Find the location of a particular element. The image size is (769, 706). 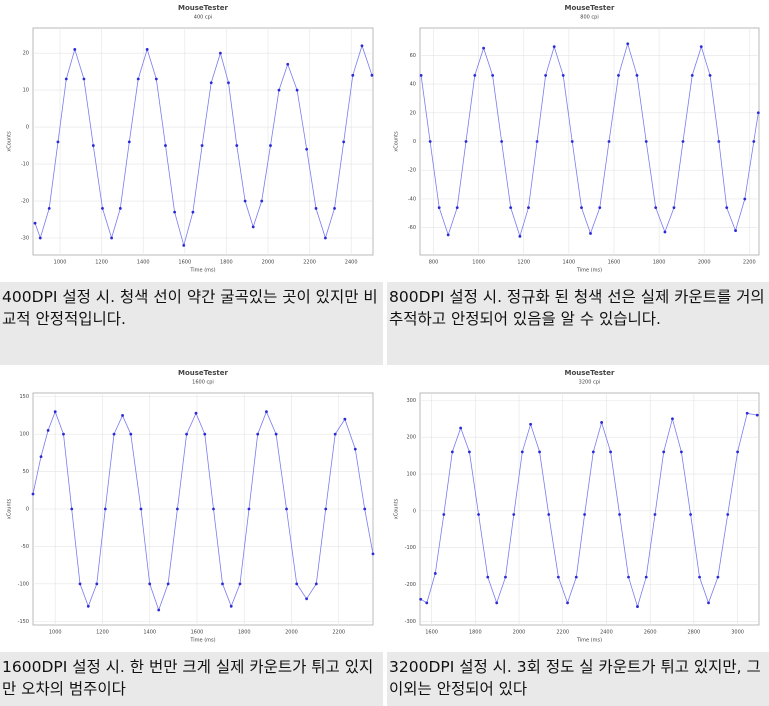

x-tick-label: 3000 is located at coordinates (737, 633).